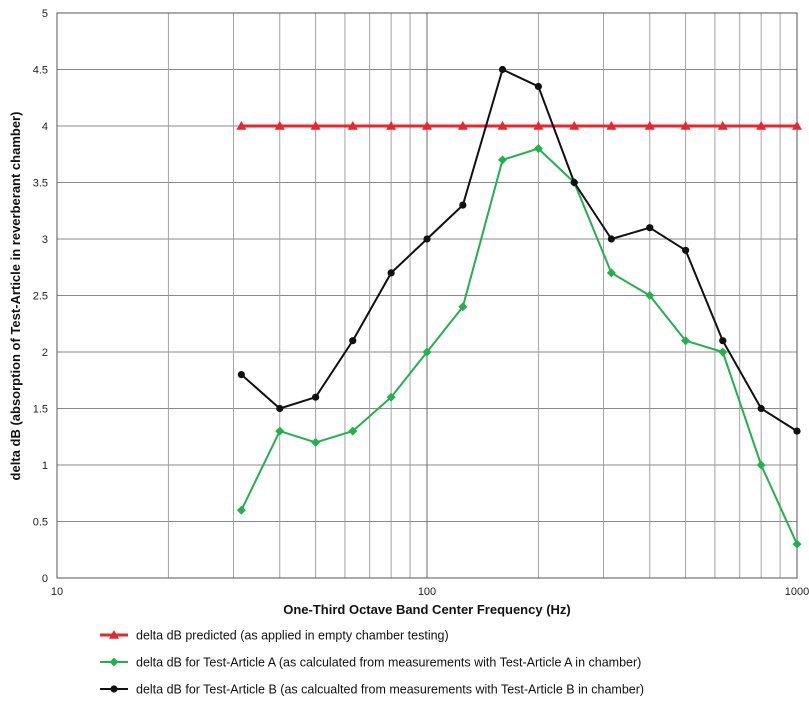 The image size is (809, 707). What do you see at coordinates (57, 592) in the screenshot?
I see `x-tick-label: 10` at bounding box center [57, 592].